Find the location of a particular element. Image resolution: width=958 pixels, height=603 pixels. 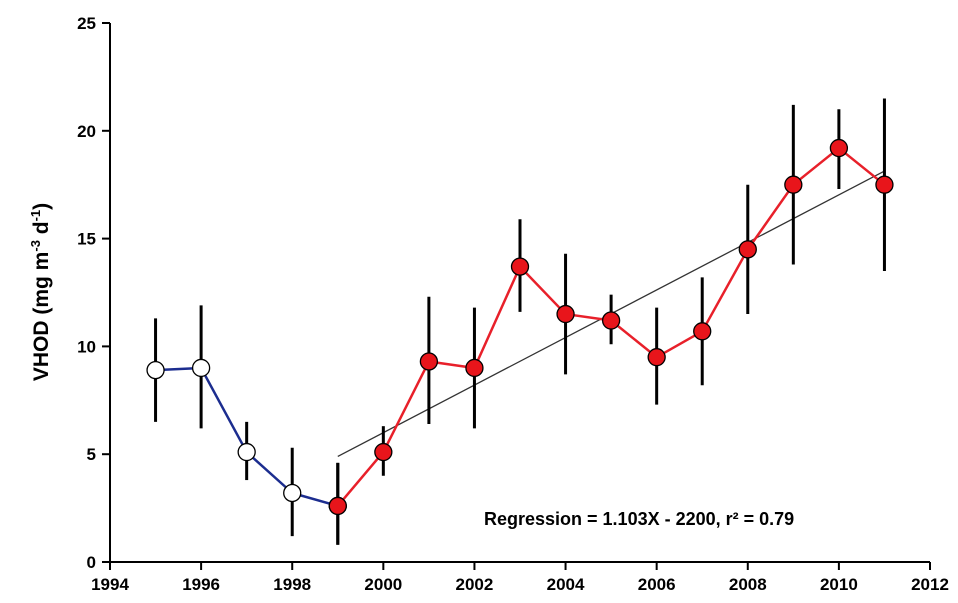

data-point-s1-2001 is located at coordinates (429, 361).